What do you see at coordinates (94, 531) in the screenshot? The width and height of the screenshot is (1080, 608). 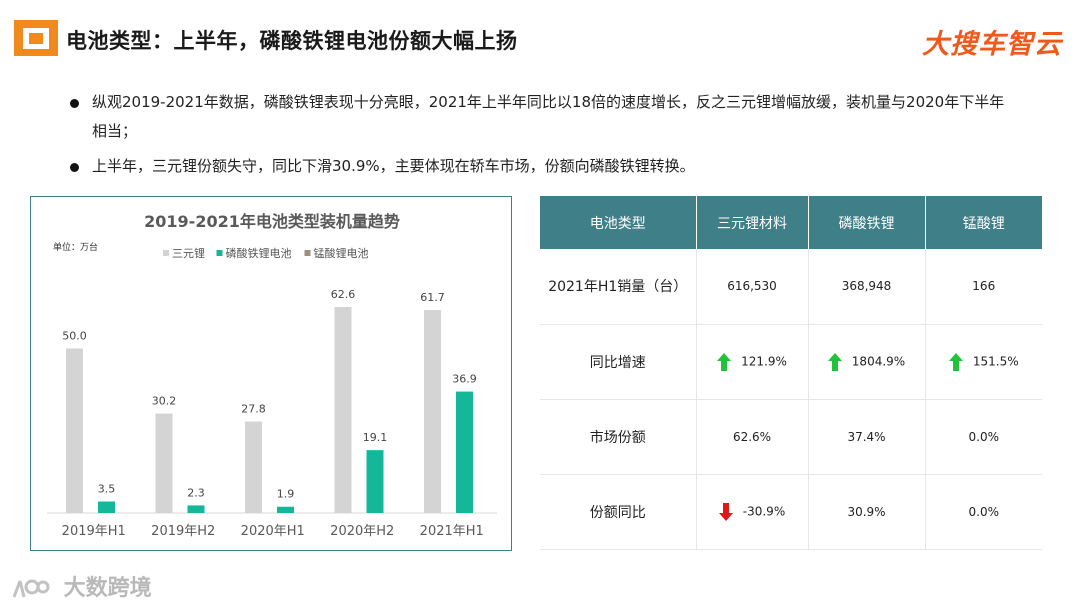 I see `x-tick-label: 2019年H1` at bounding box center [94, 531].